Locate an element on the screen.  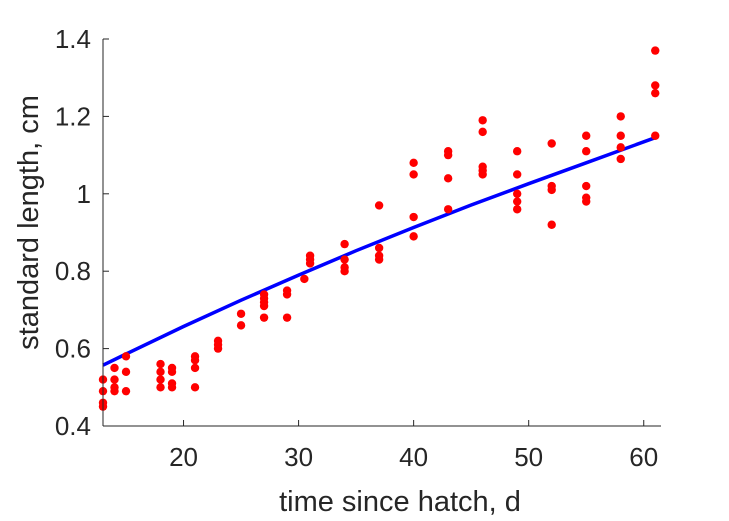
x-axis-label: time since hatch, d is located at coordinates (400, 502).